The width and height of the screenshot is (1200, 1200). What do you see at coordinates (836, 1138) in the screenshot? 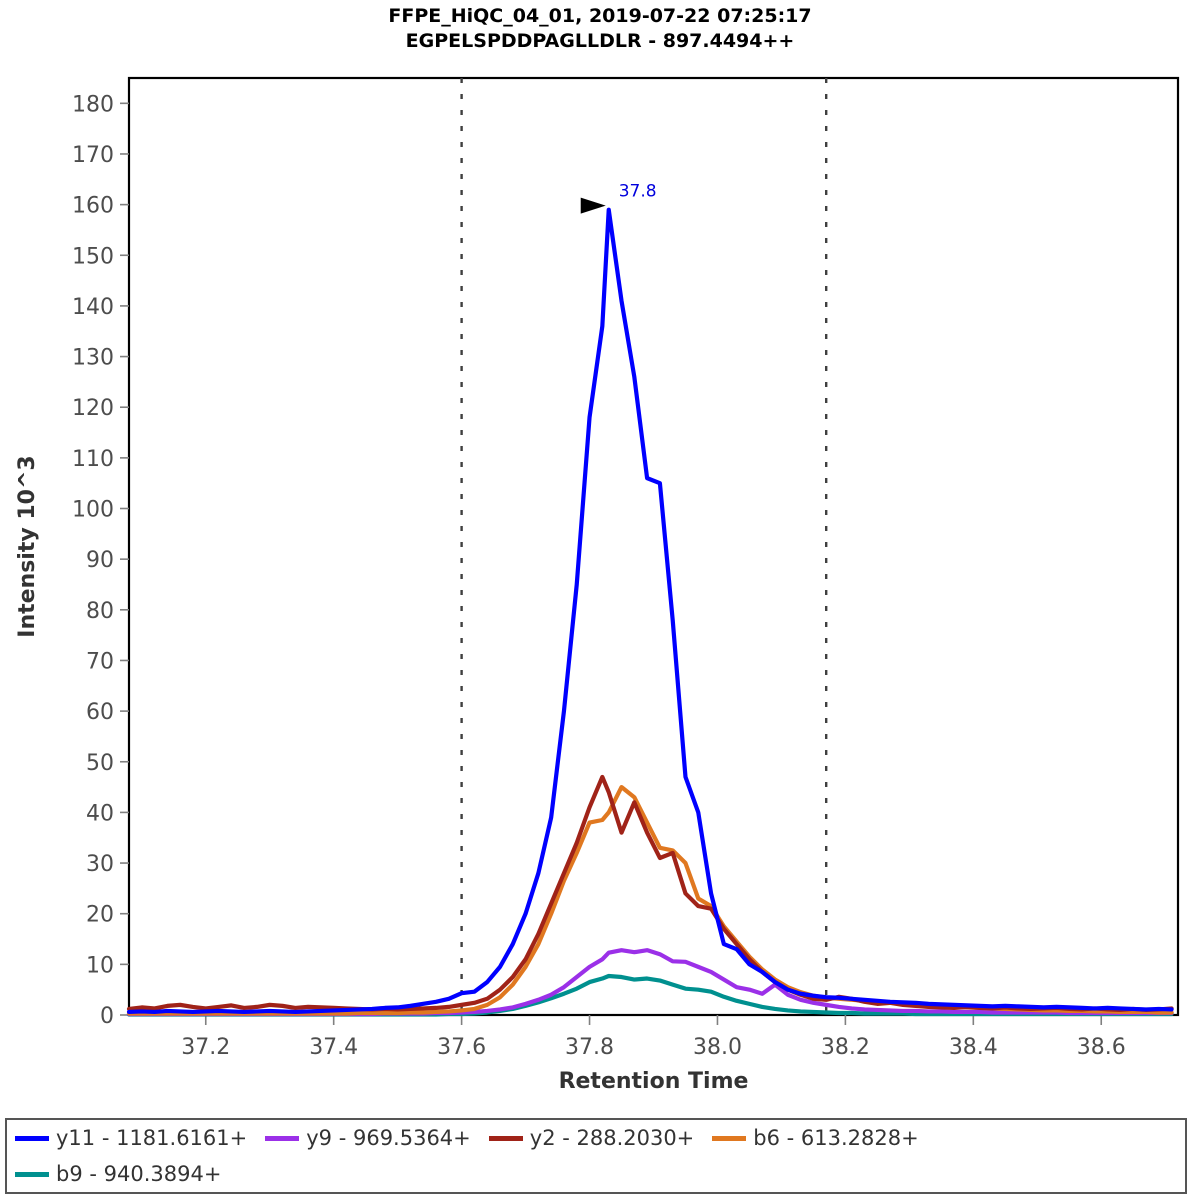
I see `legend-item-label: b6 - 613.2828+` at bounding box center [836, 1138].